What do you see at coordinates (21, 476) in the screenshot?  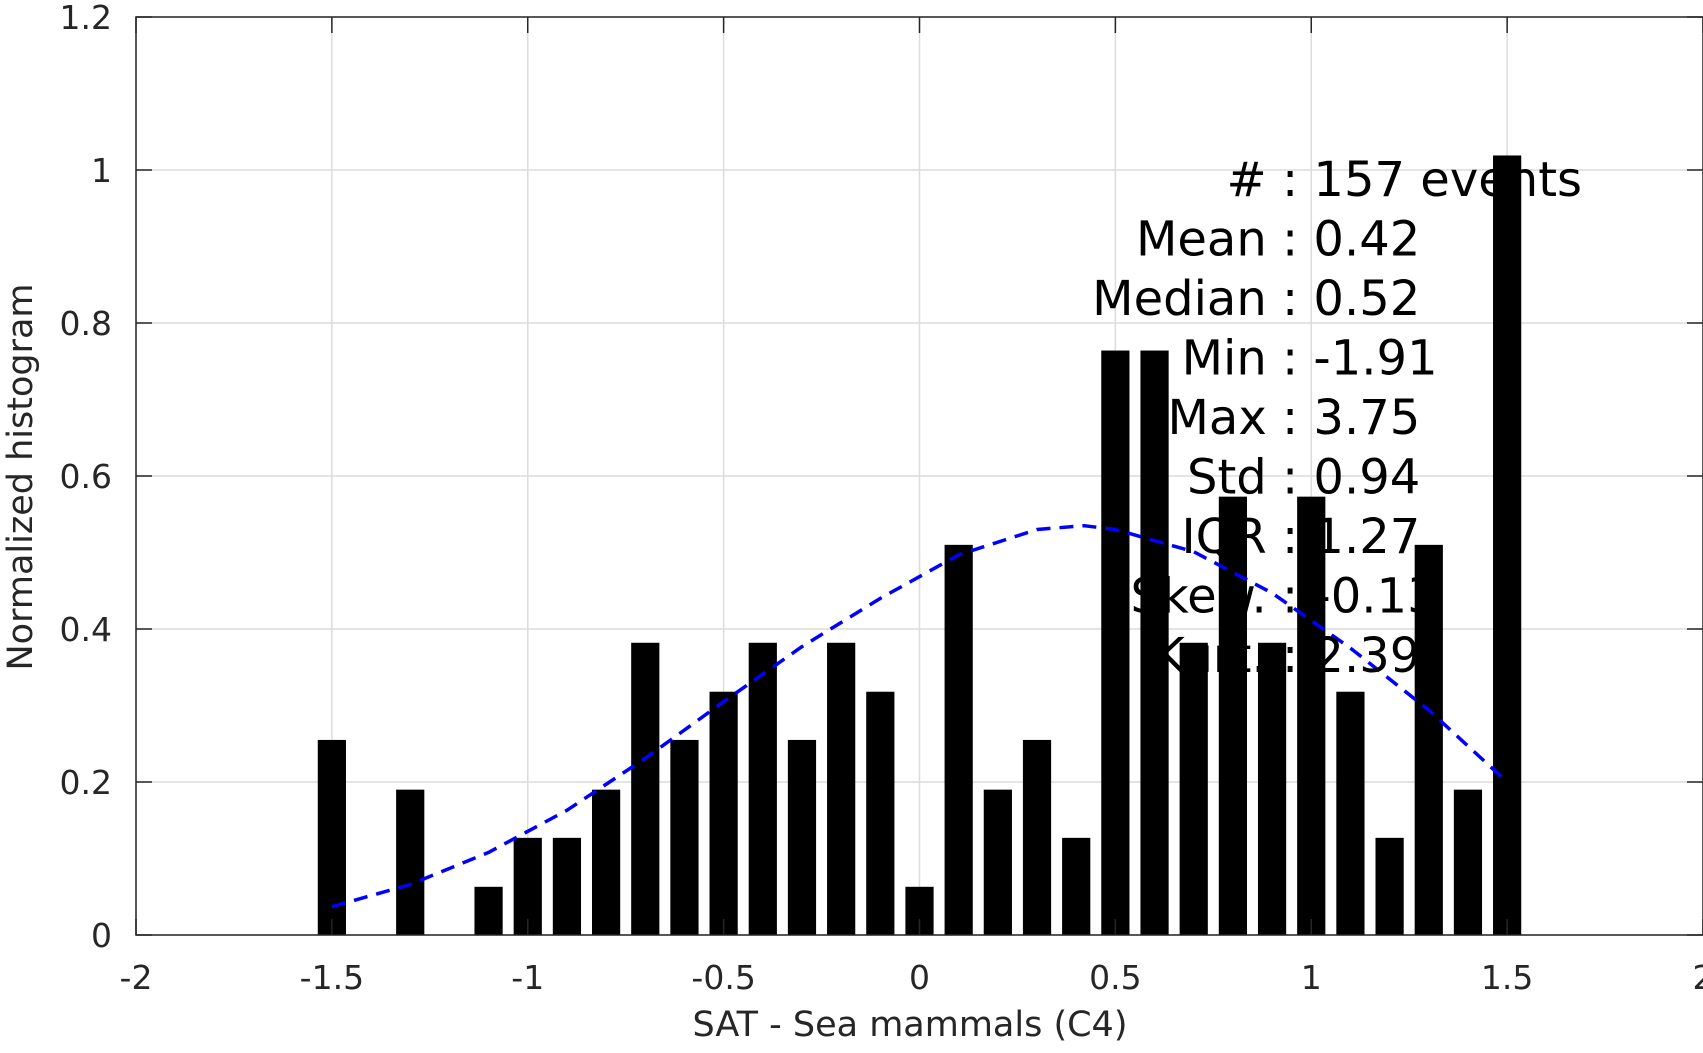 I see `y-axis-title: Normalized histogram` at bounding box center [21, 476].